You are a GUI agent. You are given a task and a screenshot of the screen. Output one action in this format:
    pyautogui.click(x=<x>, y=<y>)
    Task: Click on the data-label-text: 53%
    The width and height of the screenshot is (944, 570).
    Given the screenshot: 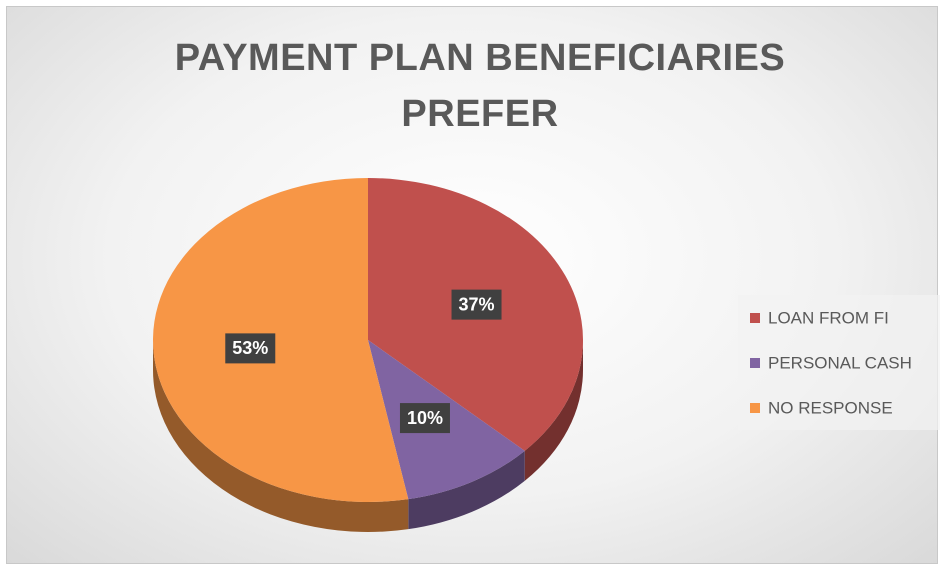 What is the action you would take?
    pyautogui.click(x=250, y=348)
    